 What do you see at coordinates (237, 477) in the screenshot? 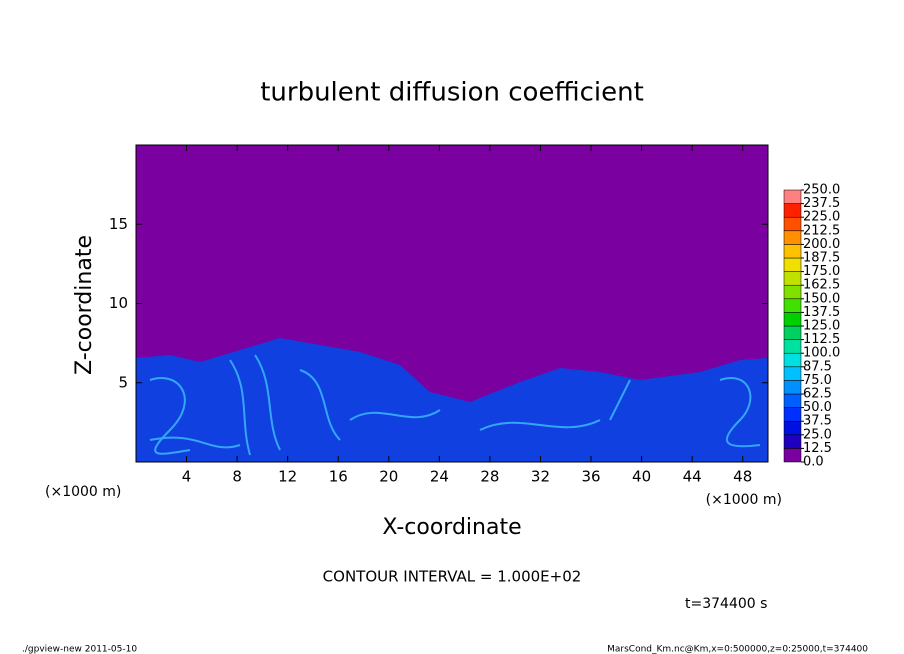
I see `x-tick-label: 8` at bounding box center [237, 477].